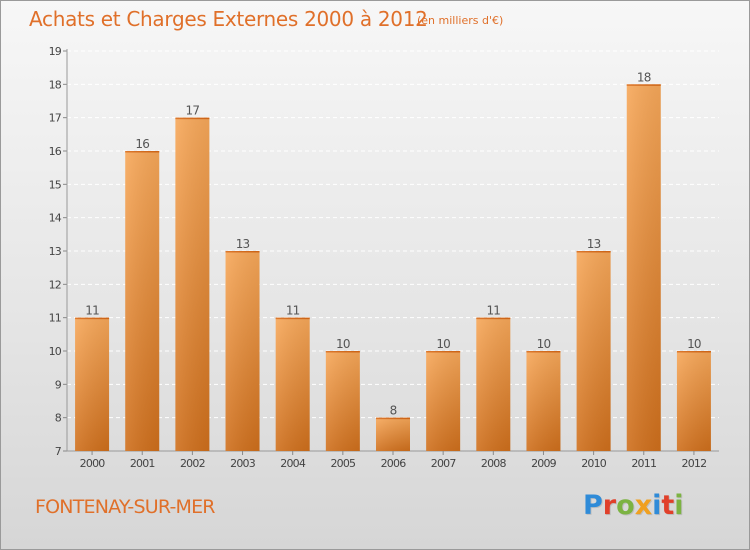 This screenshot has height=550, width=750. I want to click on y-tick-label: 19, so click(55, 51).